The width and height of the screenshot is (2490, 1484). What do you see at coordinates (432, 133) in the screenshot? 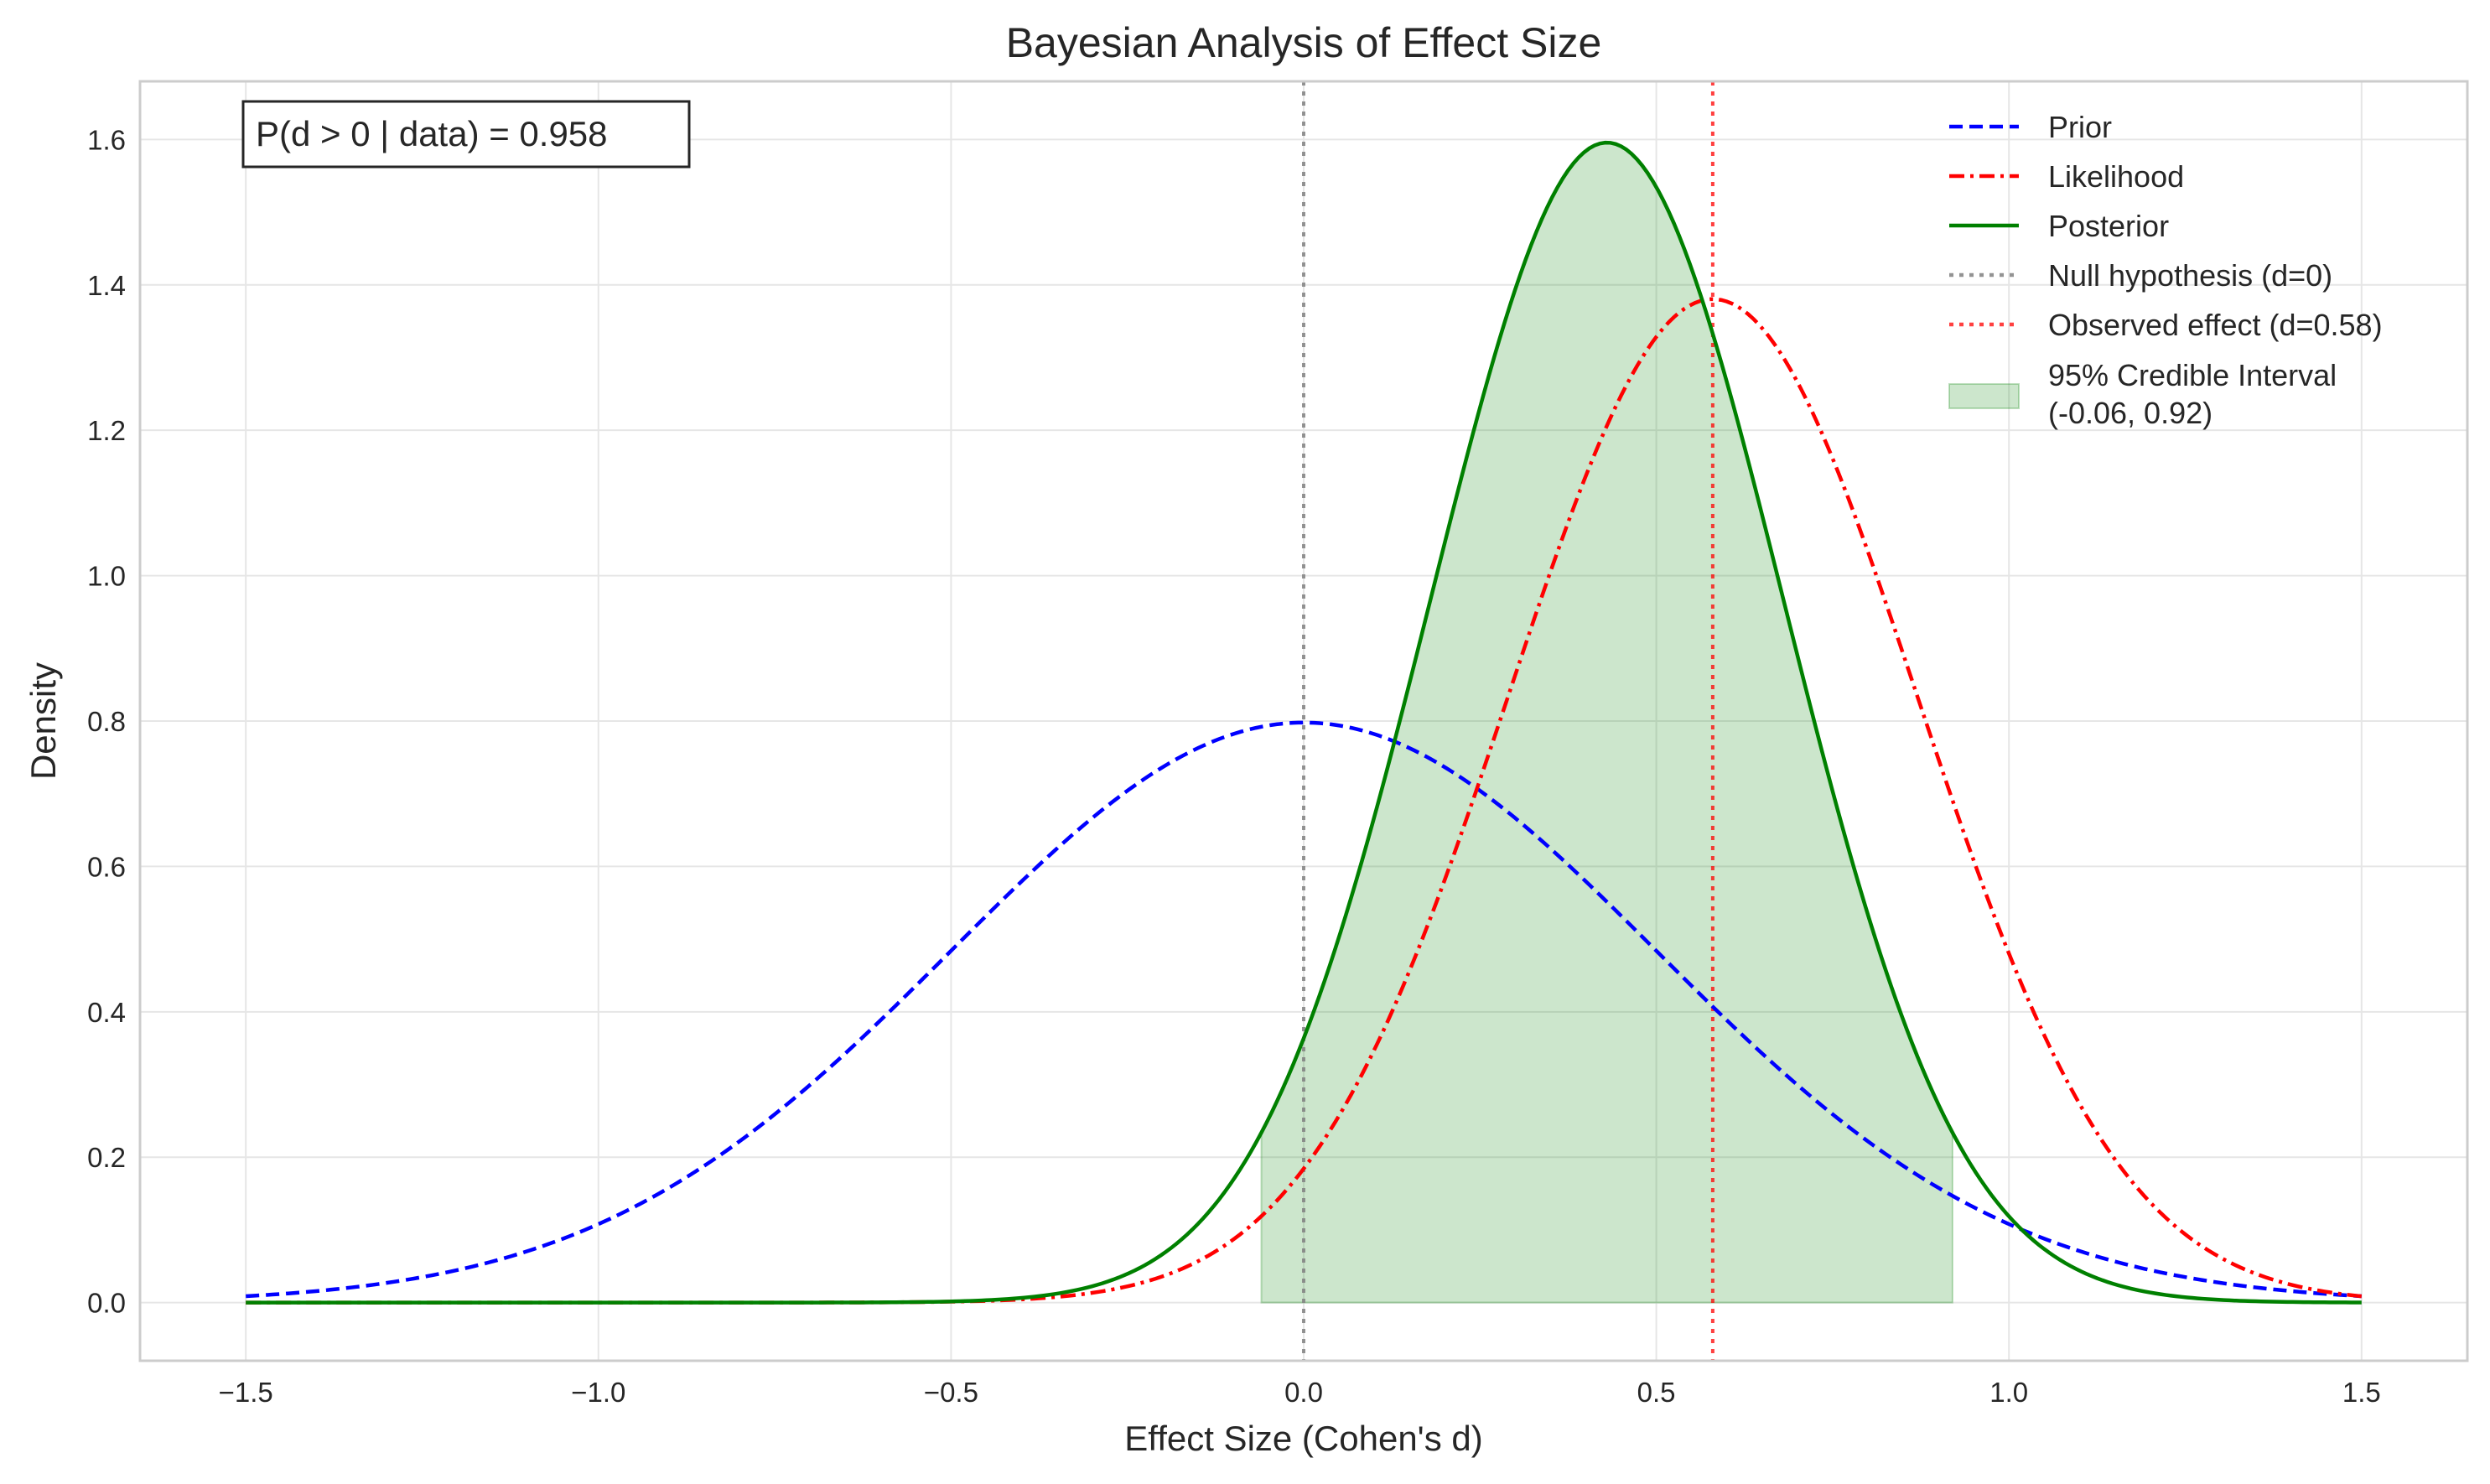
I see `annotation-text: P(d > 0 | data) = 0.958` at bounding box center [432, 133].